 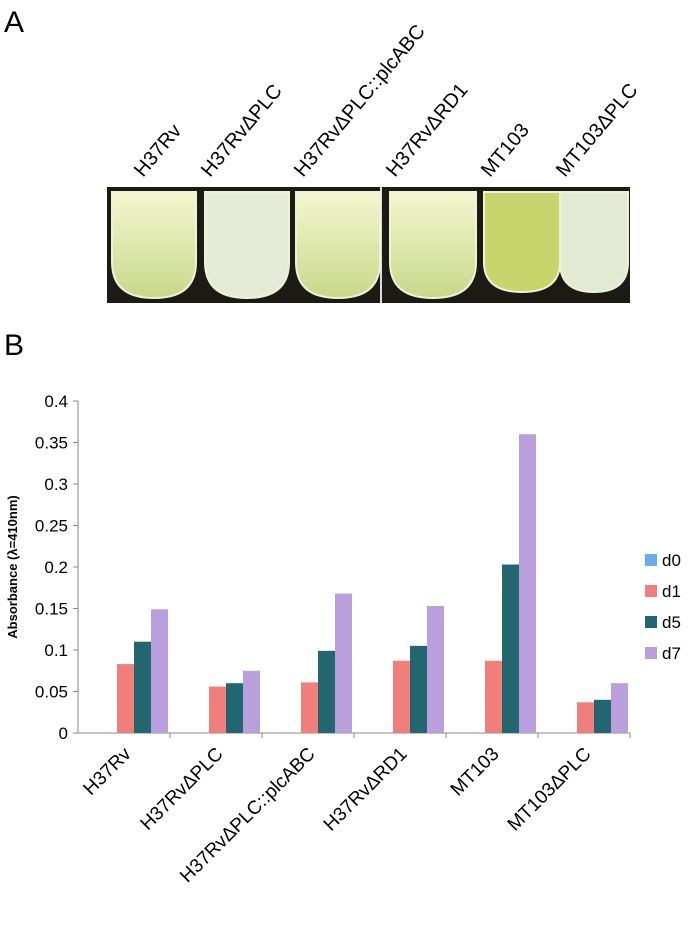 What do you see at coordinates (427, 130) in the screenshot?
I see `tube-label: H37RvΔRD1` at bounding box center [427, 130].